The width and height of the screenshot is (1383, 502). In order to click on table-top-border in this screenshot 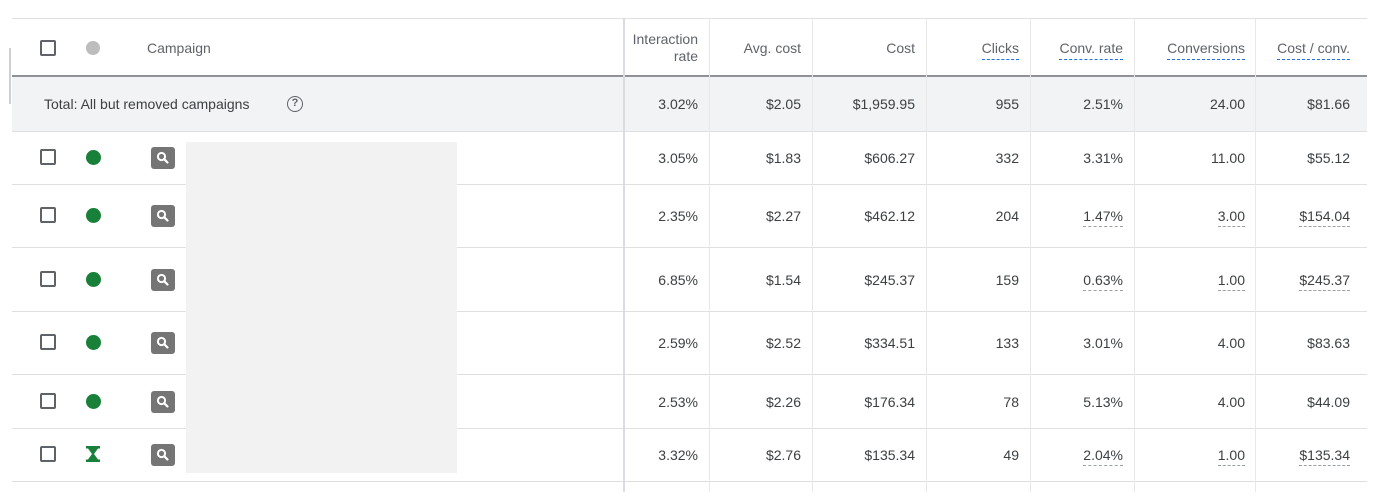, I will do `click(689, 18)`.